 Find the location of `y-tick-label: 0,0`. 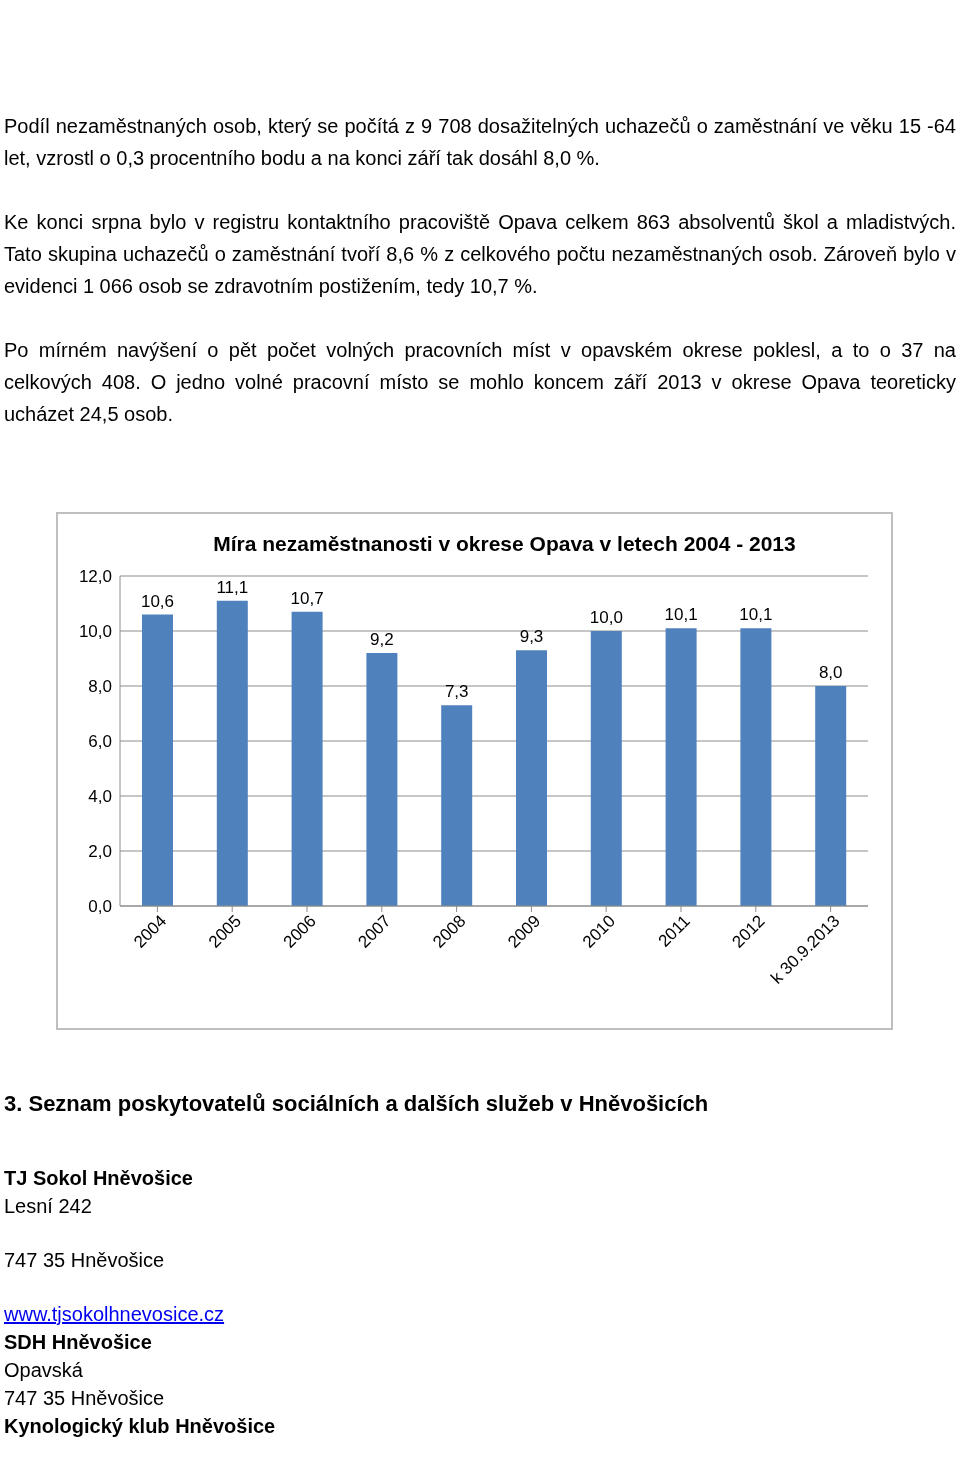

y-tick-label: 0,0 is located at coordinates (100, 907).